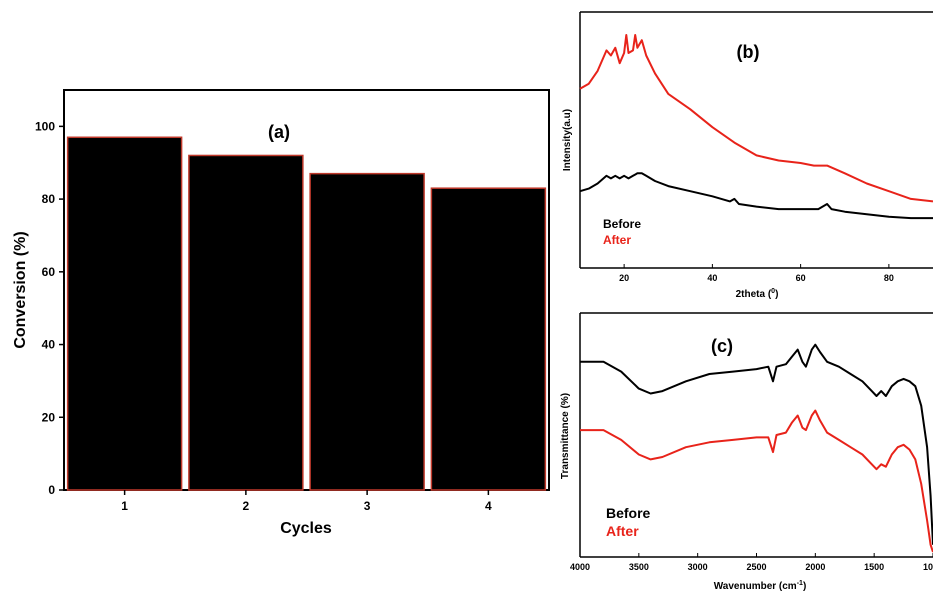 The width and height of the screenshot is (933, 591). Describe the element at coordinates (565, 436) in the screenshot. I see `panel-c-y-axis-title: Transmittance (%)` at that location.